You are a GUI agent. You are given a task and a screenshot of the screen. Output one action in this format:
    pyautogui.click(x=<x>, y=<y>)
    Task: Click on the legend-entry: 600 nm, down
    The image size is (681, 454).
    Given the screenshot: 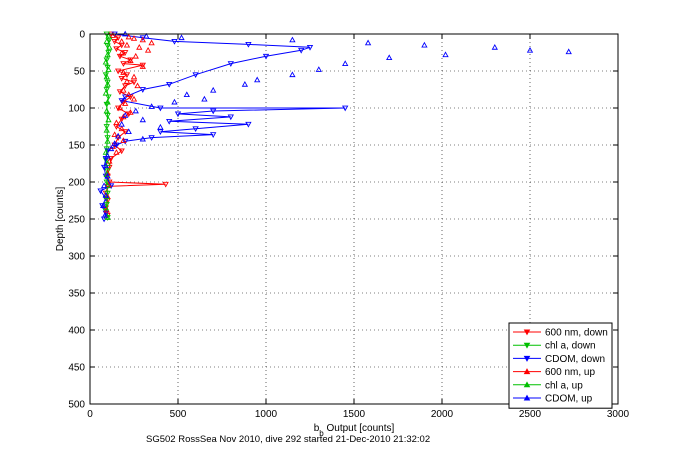 What is the action you would take?
    pyautogui.click(x=560, y=333)
    